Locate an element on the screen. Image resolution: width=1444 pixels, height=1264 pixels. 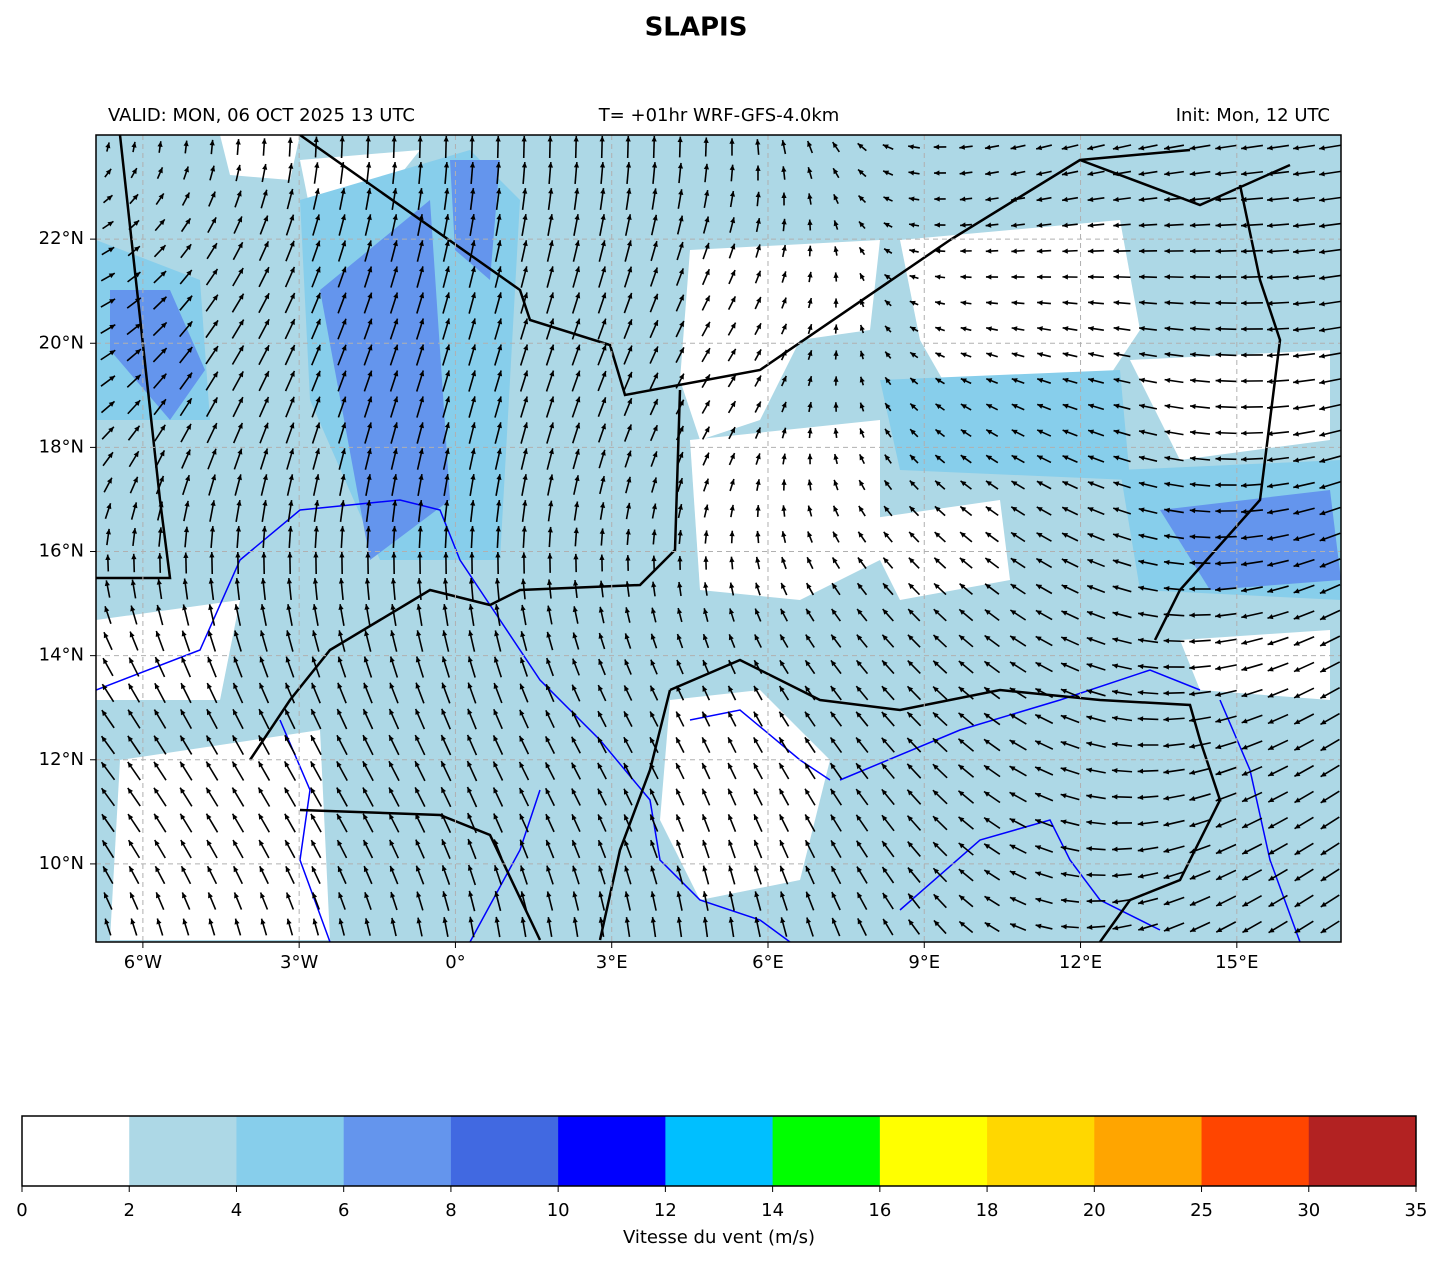
colorbar-tick-label: 25 is located at coordinates (1201, 1210).